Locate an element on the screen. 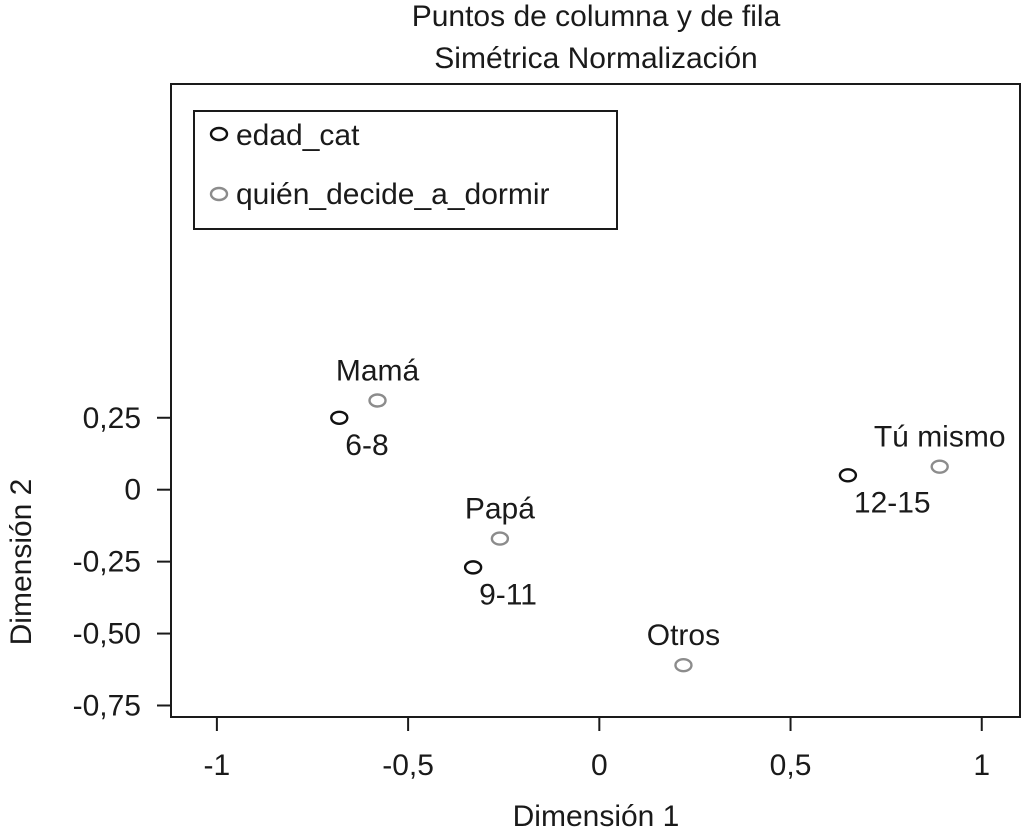  y-tick-label: -0,50 is located at coordinates (107, 634).